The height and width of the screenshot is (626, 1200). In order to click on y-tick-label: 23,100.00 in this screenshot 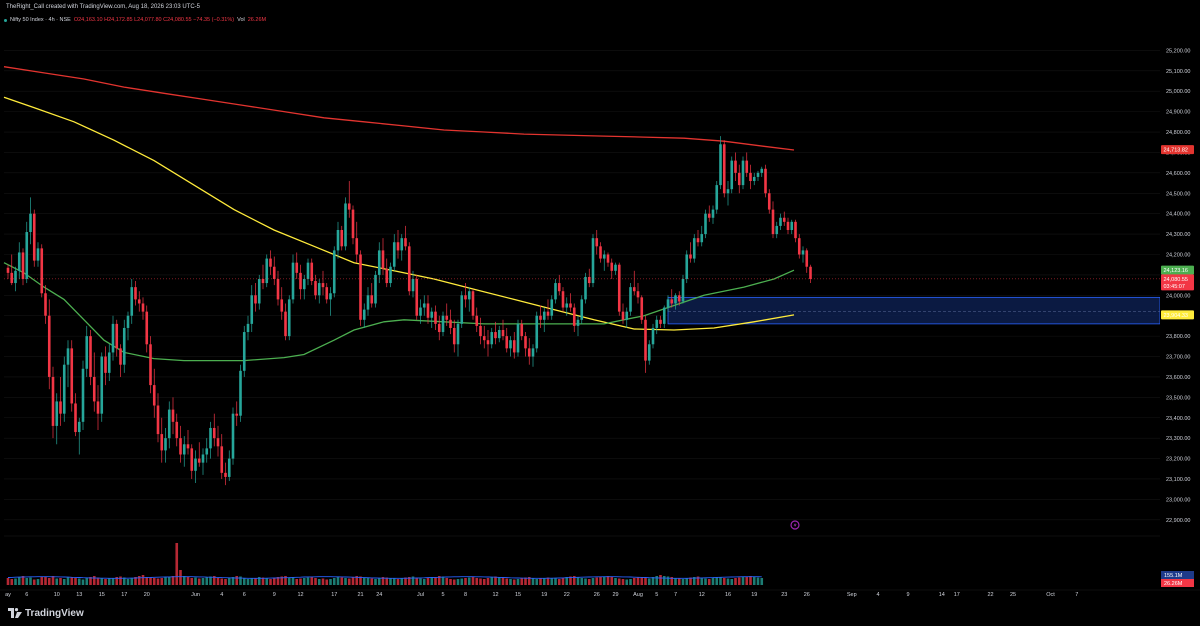, I will do `click(1178, 480)`.